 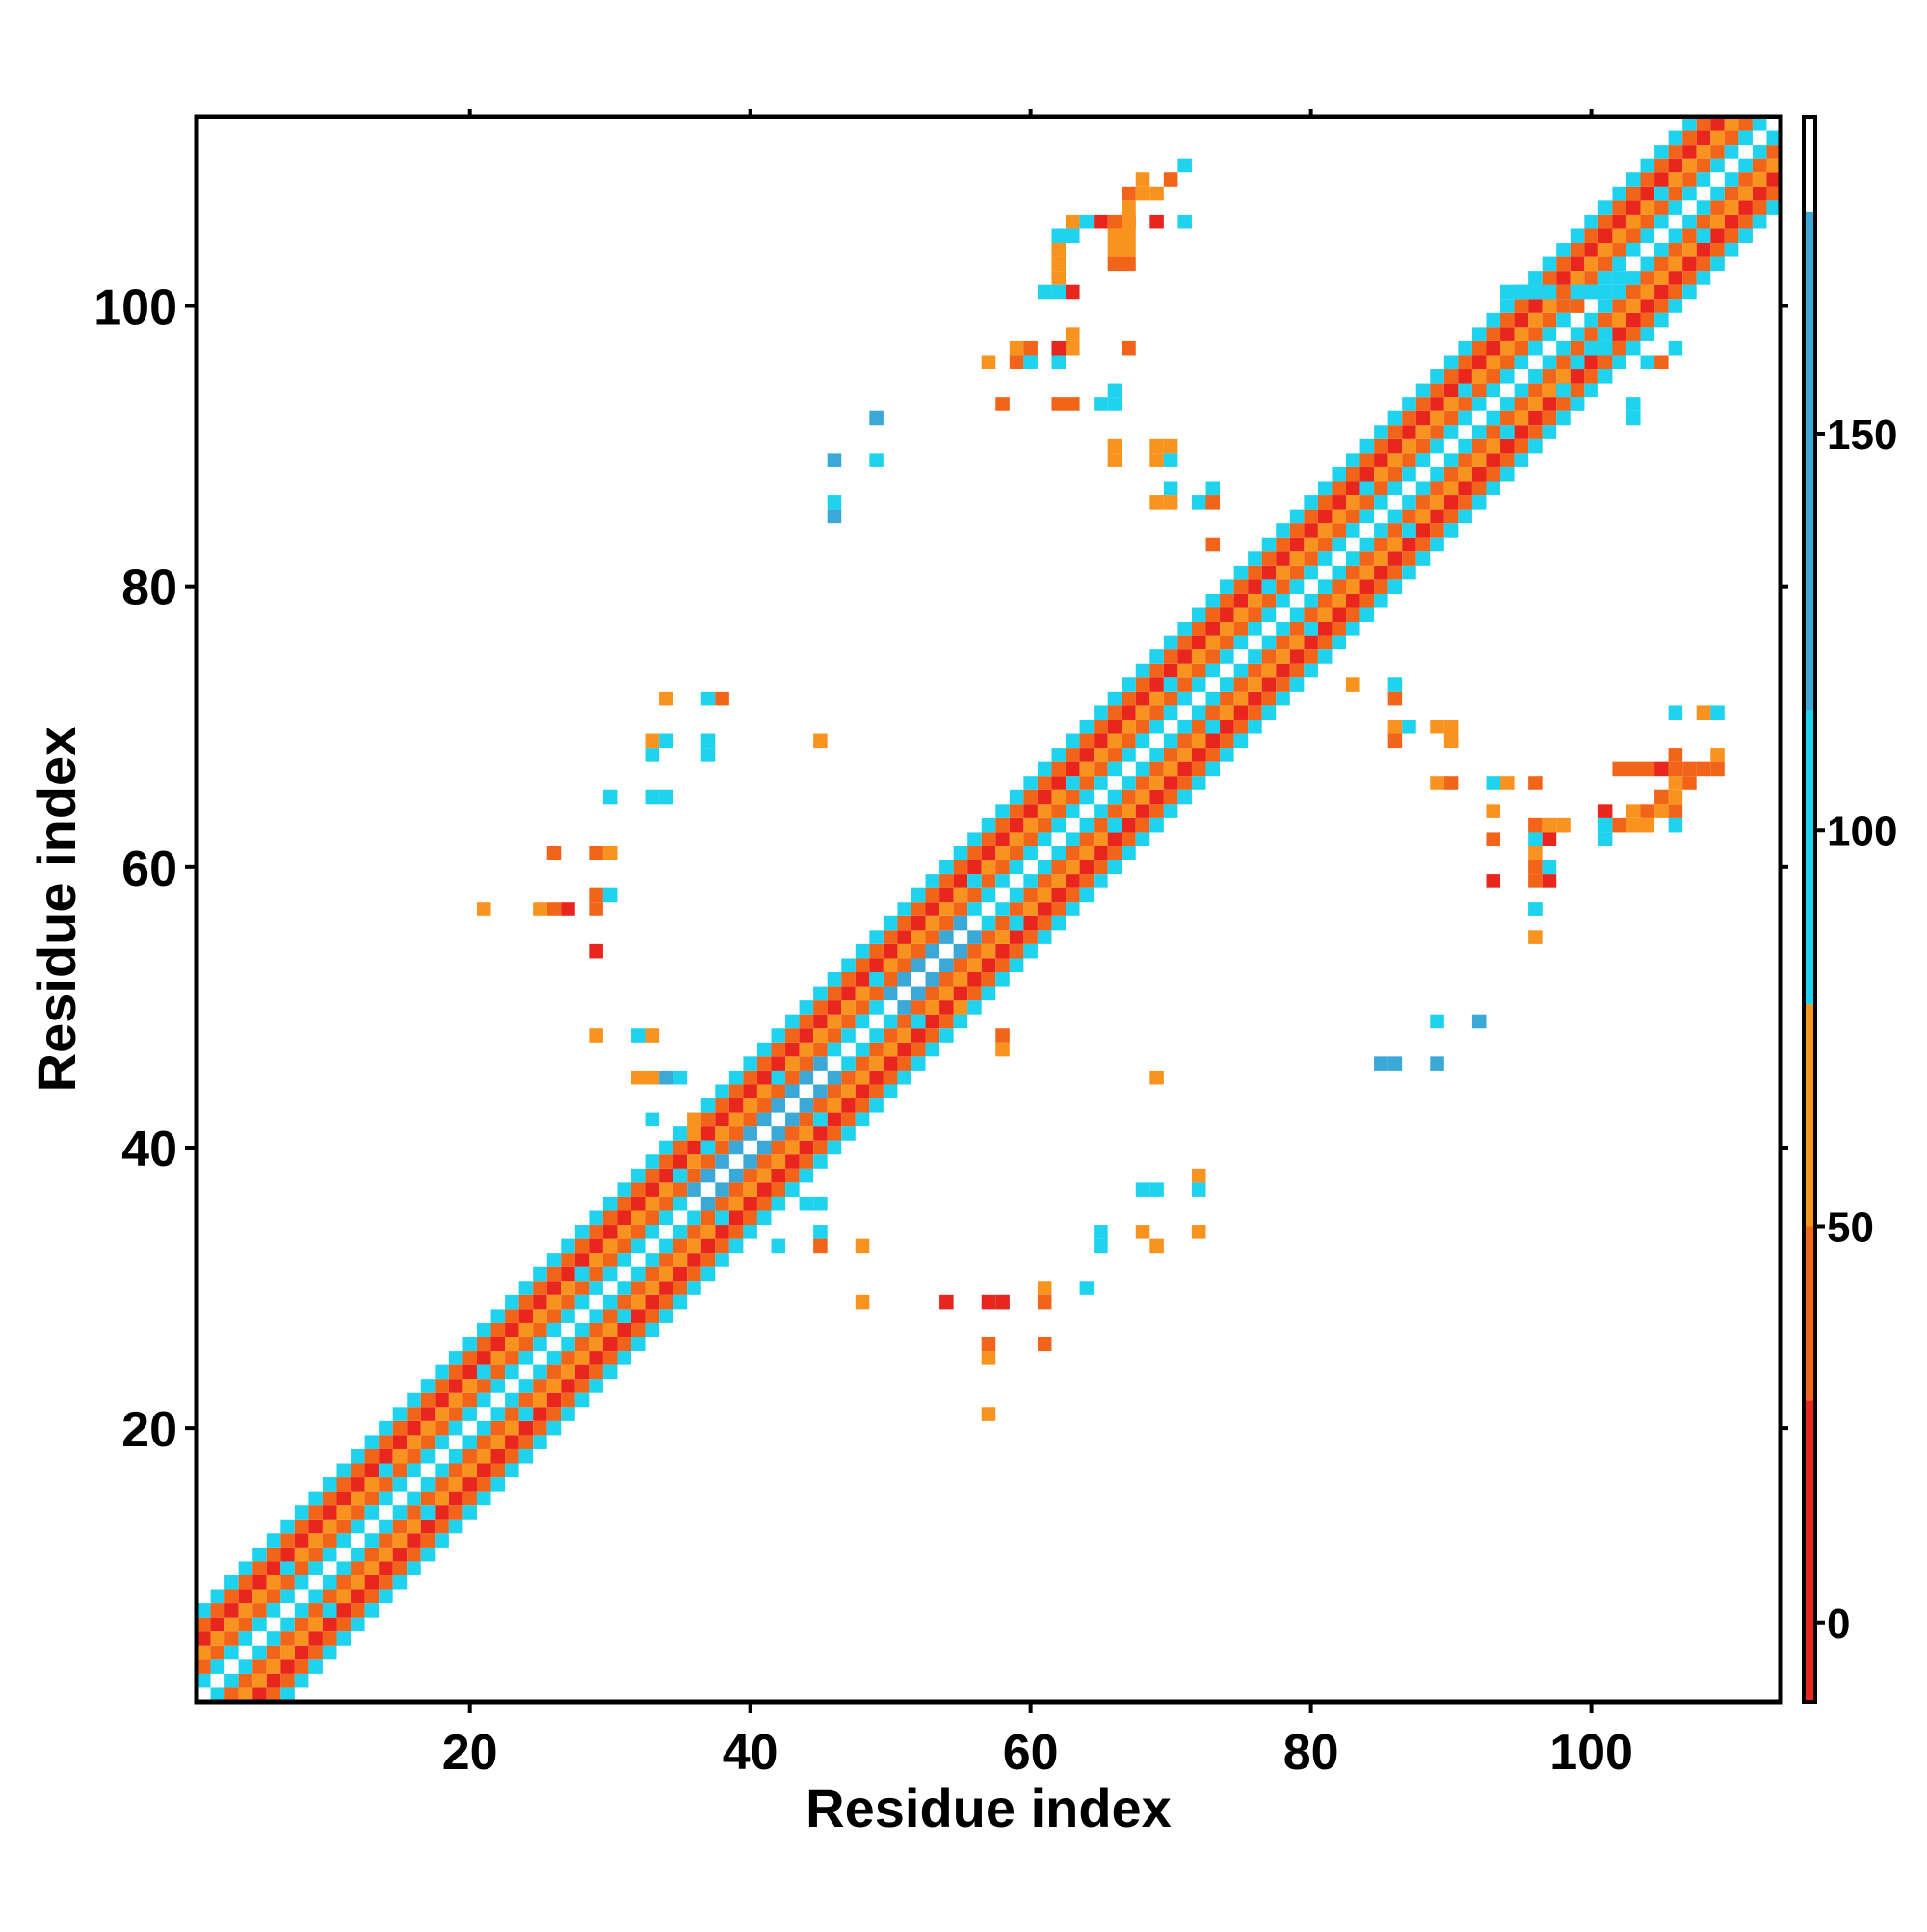 I want to click on x-tick-label: 20, so click(x=470, y=1753).